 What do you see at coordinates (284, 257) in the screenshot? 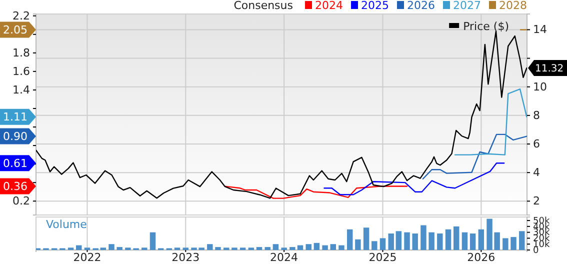
I see `x-tick-label: 2024` at bounding box center [284, 257].